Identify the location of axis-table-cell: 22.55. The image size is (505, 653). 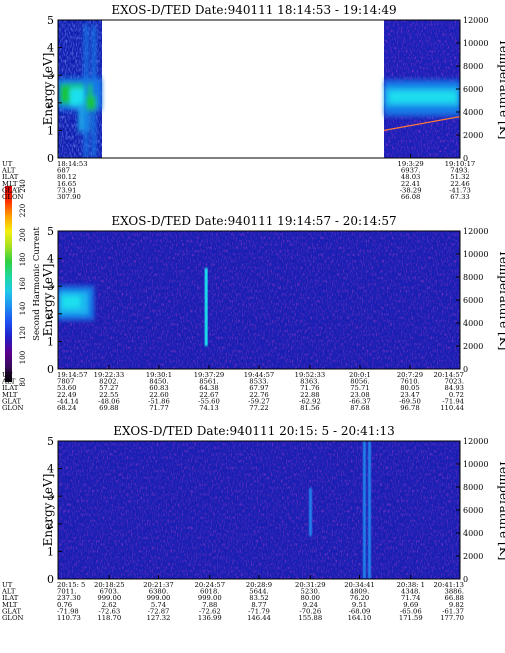
(108, 395).